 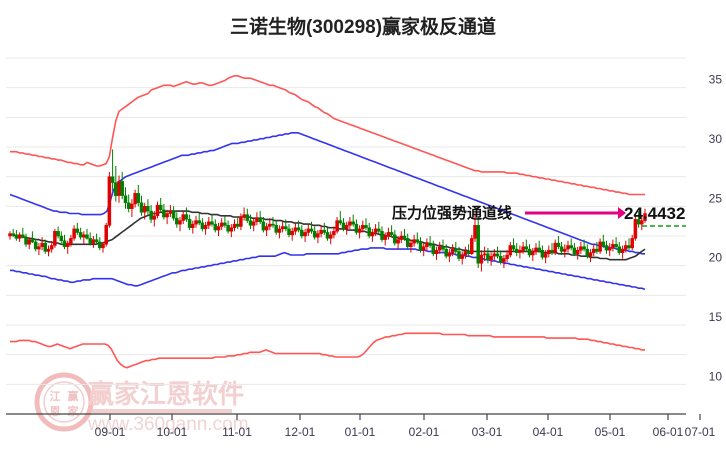 I want to click on svg-text: 15, so click(x=716, y=317).